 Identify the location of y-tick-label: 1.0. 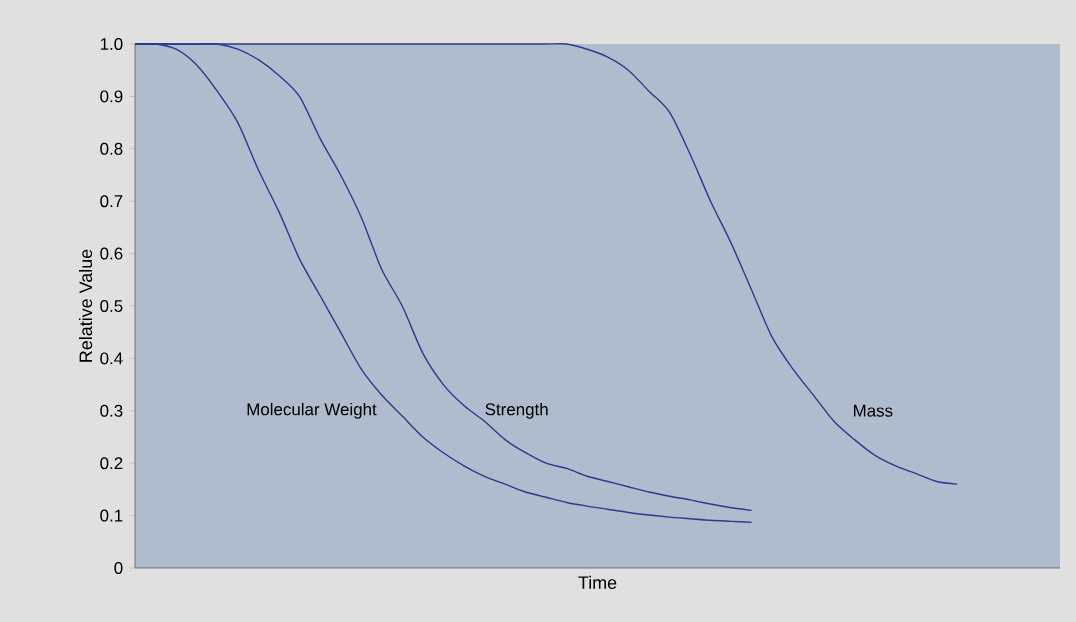
(111, 43).